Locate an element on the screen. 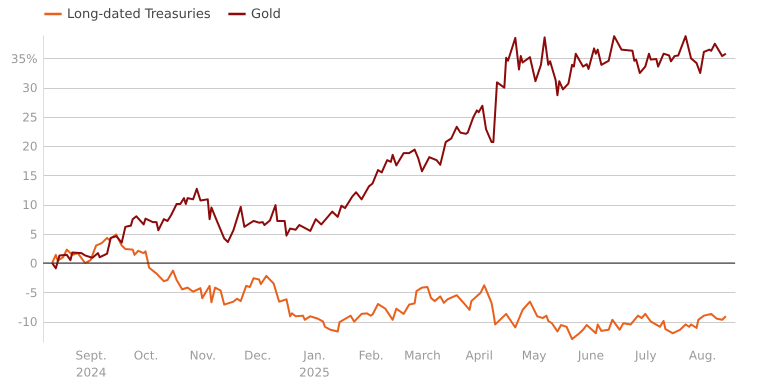 The image size is (761, 382). x-tick-label: Nov. is located at coordinates (203, 355).